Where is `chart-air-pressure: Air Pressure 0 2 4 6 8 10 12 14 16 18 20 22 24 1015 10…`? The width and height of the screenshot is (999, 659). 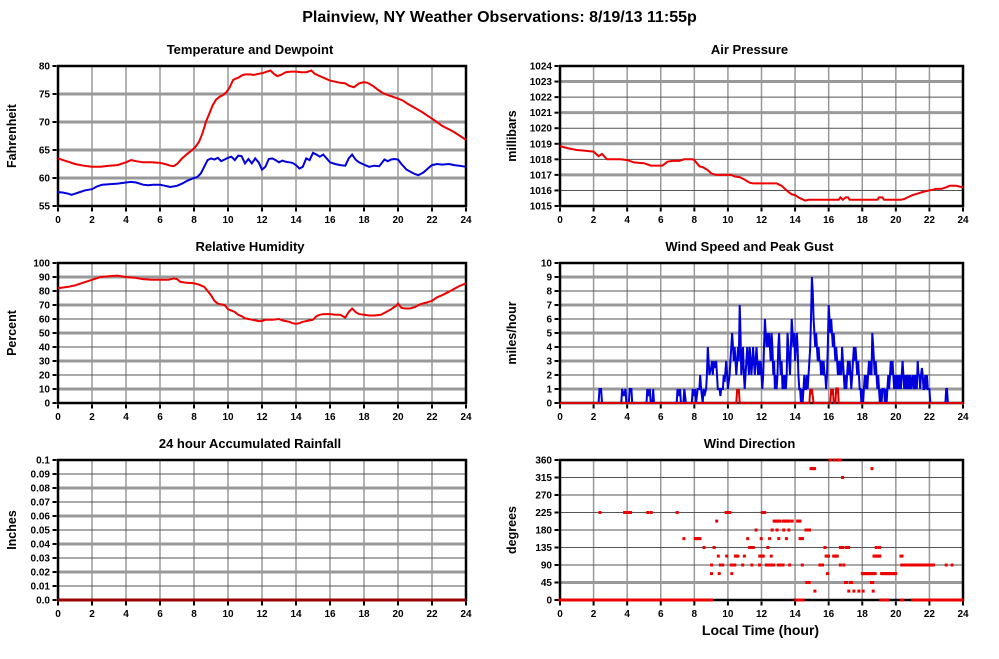 chart-air-pressure: Air Pressure 0 2 4 6 8 10 12 14 16 18 20 22 24 1015 10… is located at coordinates (749, 131).